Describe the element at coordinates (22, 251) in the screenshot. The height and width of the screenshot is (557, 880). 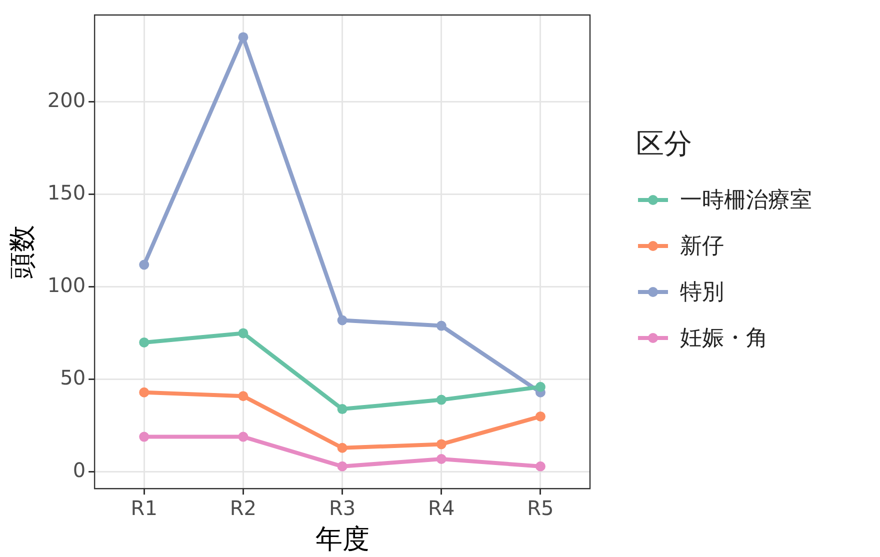
I see `y-axis-title: 頭数` at that location.